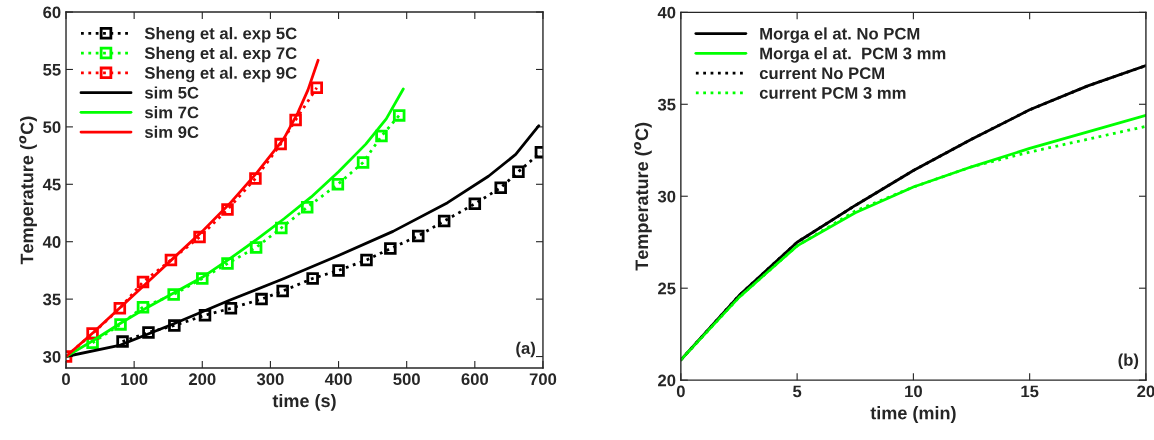 The width and height of the screenshot is (1154, 440). What do you see at coordinates (543, 379) in the screenshot?
I see `x-tick-label: 700` at bounding box center [543, 379].